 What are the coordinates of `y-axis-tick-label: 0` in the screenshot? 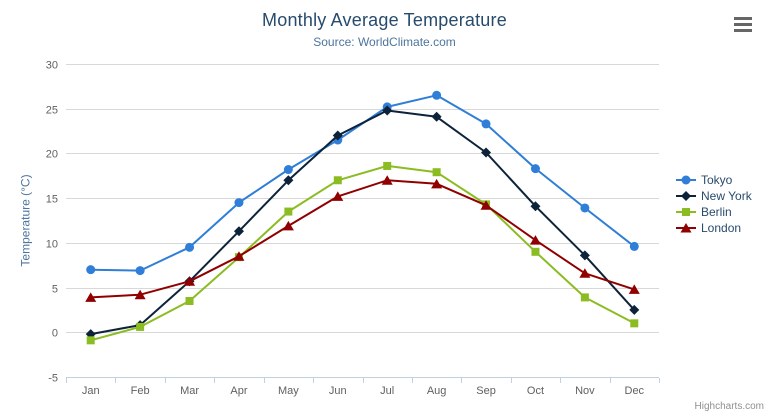 It's located at (55, 334).